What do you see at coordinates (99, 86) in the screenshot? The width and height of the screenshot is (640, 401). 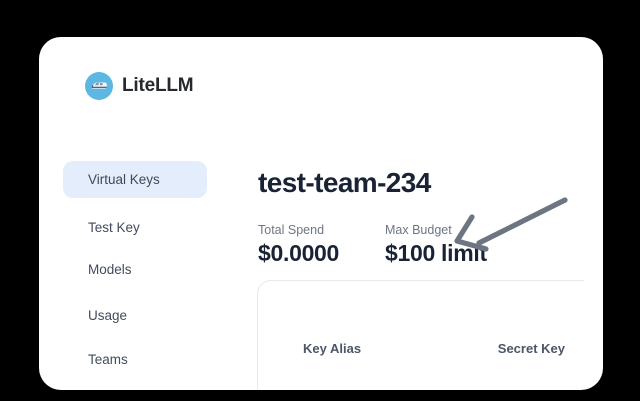 I see `train-icon` at bounding box center [99, 86].